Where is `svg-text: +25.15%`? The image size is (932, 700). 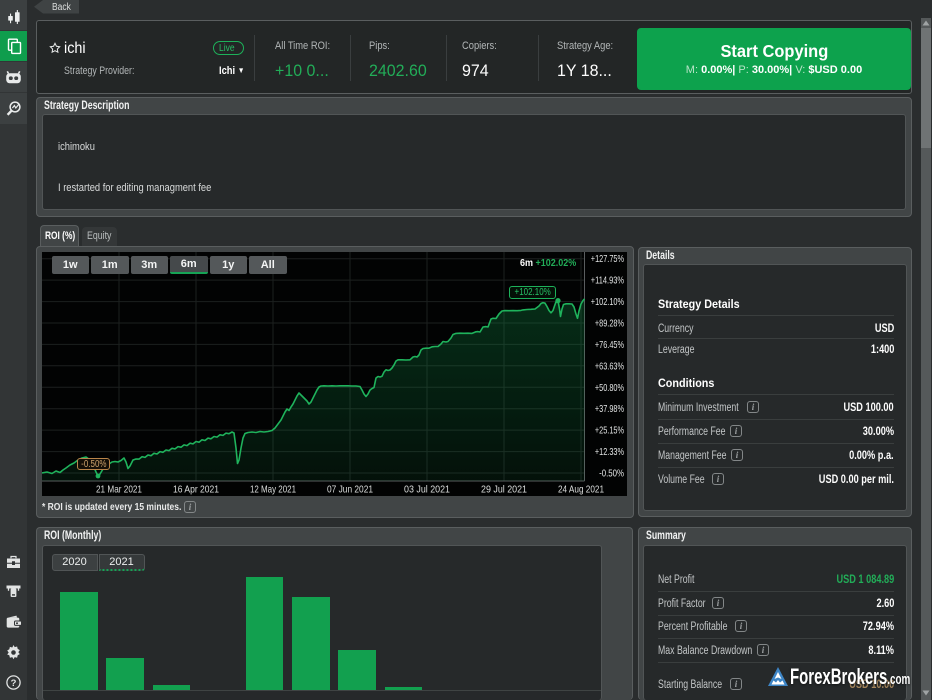
svg-text: +25.15% is located at coordinates (609, 431).